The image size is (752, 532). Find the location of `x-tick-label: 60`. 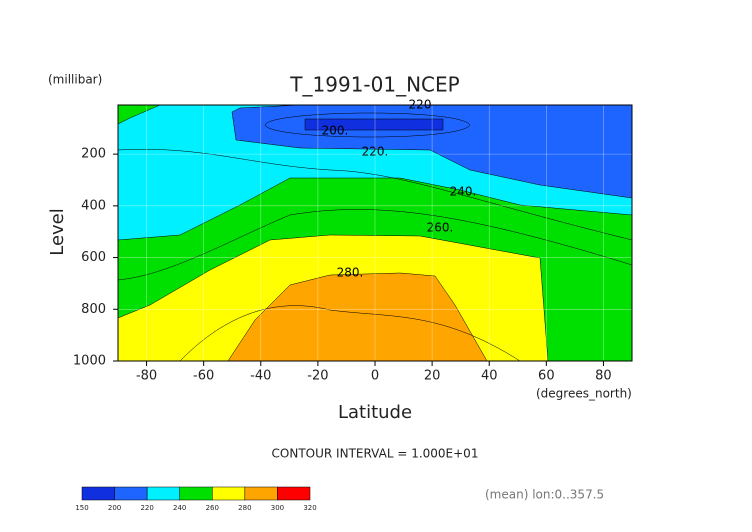

x-tick-label: 60 is located at coordinates (546, 376).